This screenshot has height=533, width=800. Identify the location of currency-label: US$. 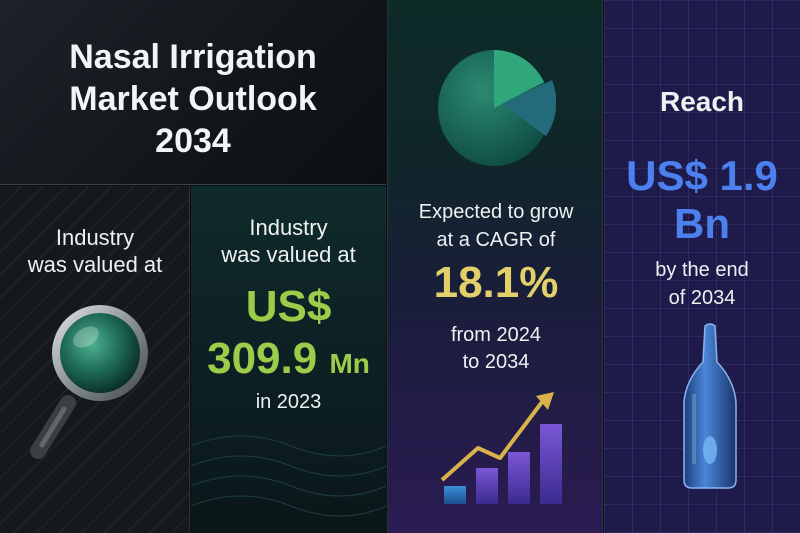
(288, 306).